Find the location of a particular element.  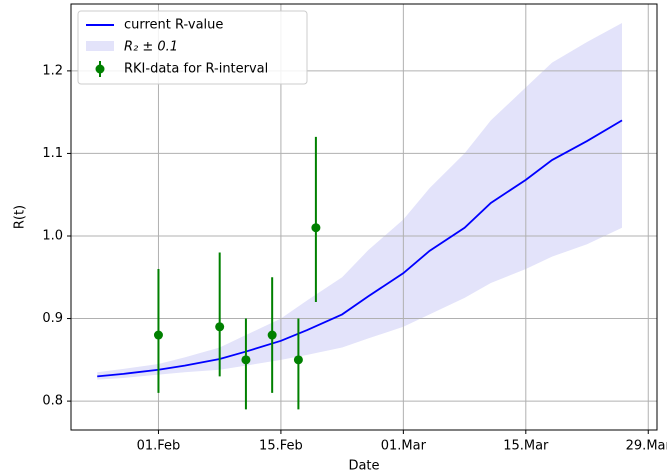

legend-label: RKI-data for R-interval is located at coordinates (196, 69).